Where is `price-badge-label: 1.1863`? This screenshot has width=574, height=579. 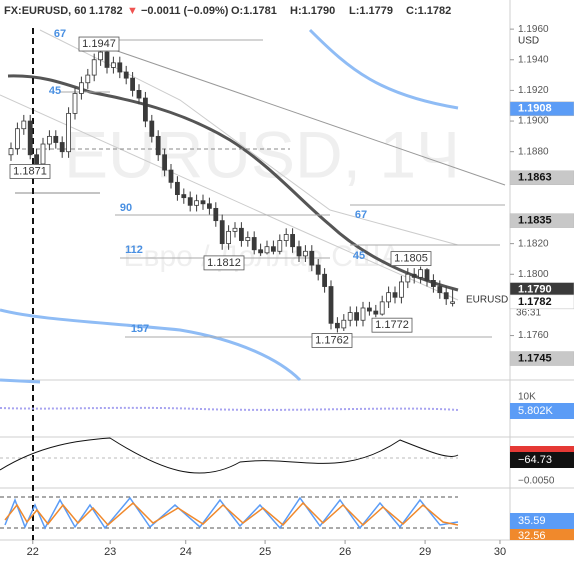 price-badge-label: 1.1863 is located at coordinates (535, 178).